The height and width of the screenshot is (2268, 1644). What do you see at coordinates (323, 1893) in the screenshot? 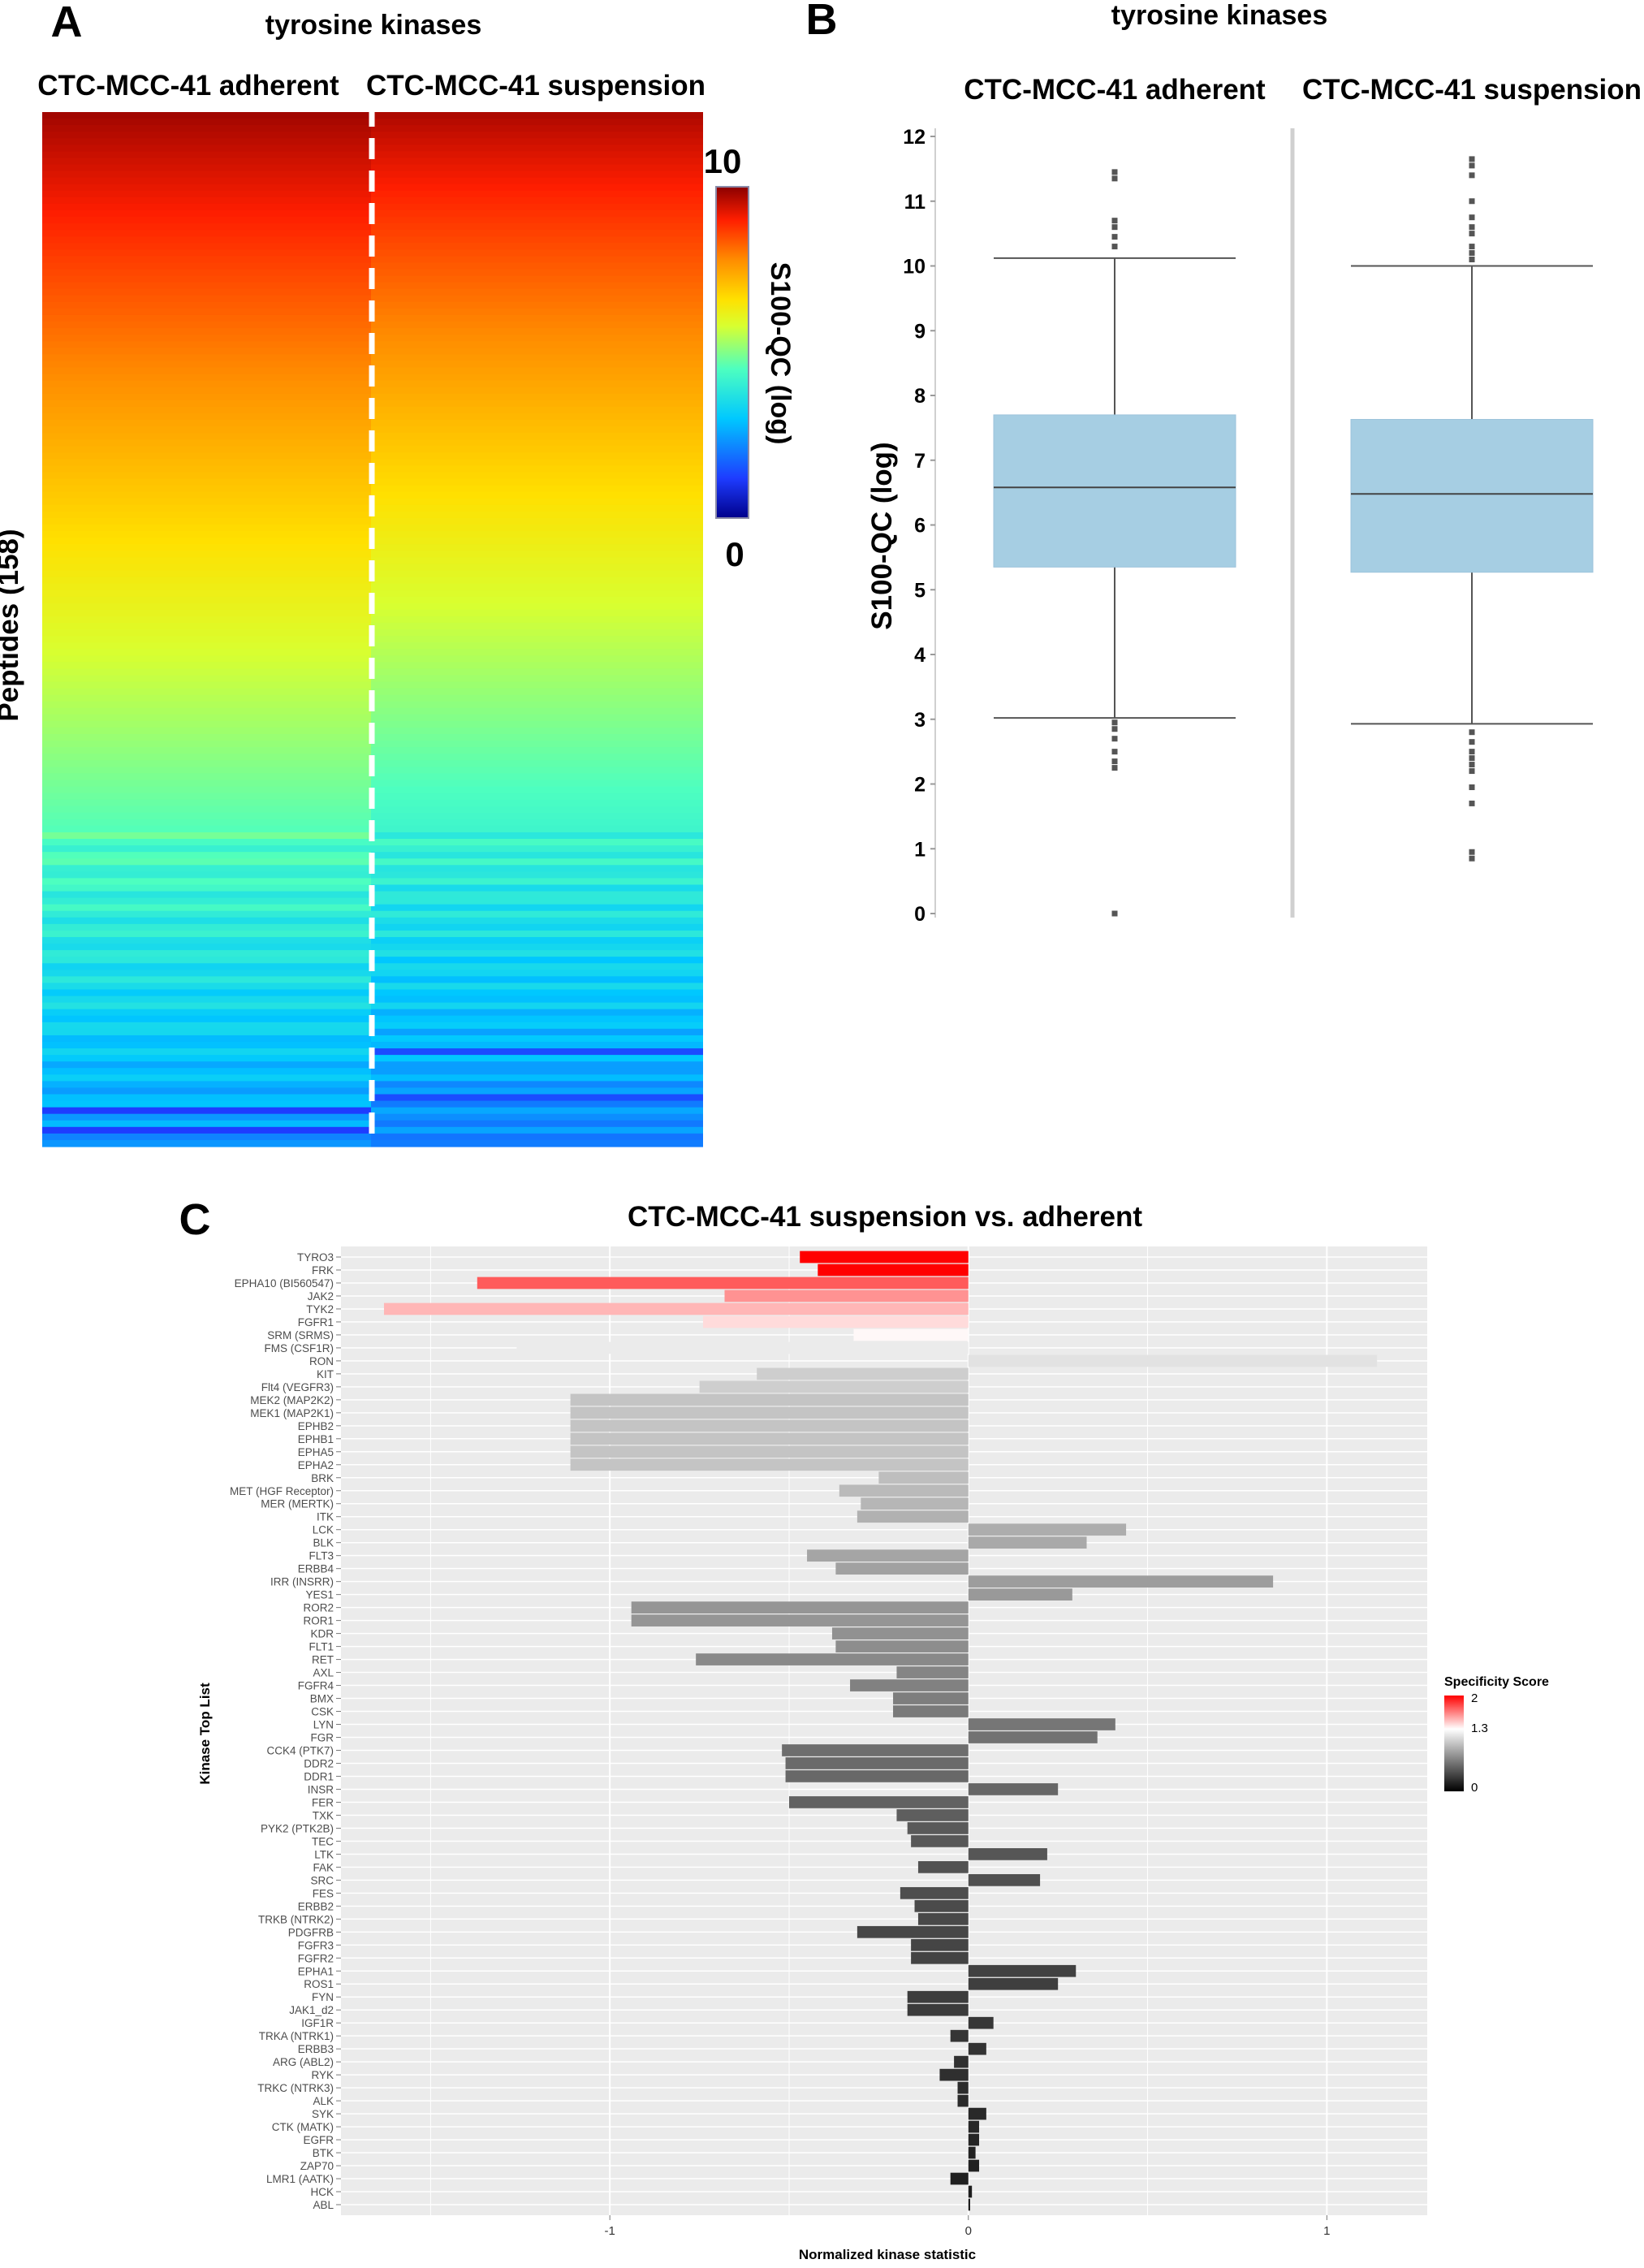
I see `kinase-label: FES` at bounding box center [323, 1893].